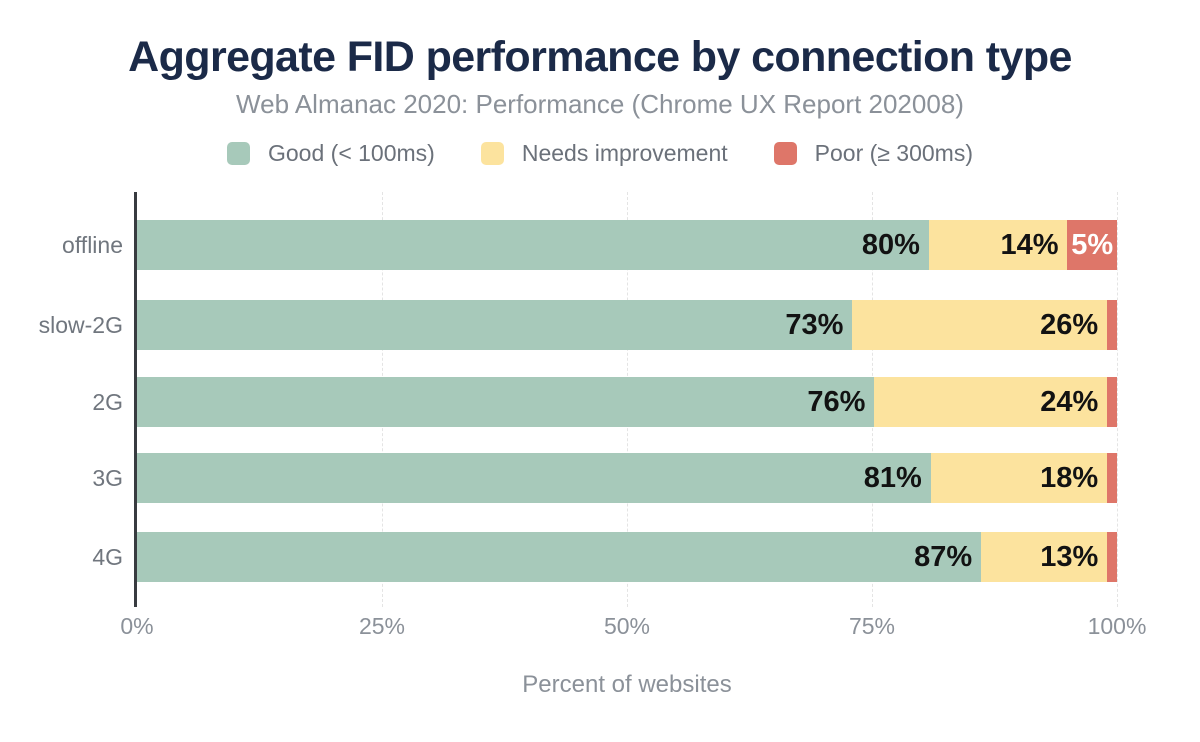 The width and height of the screenshot is (1200, 742). What do you see at coordinates (943, 556) in the screenshot?
I see `bar-value-label: 87%` at bounding box center [943, 556].